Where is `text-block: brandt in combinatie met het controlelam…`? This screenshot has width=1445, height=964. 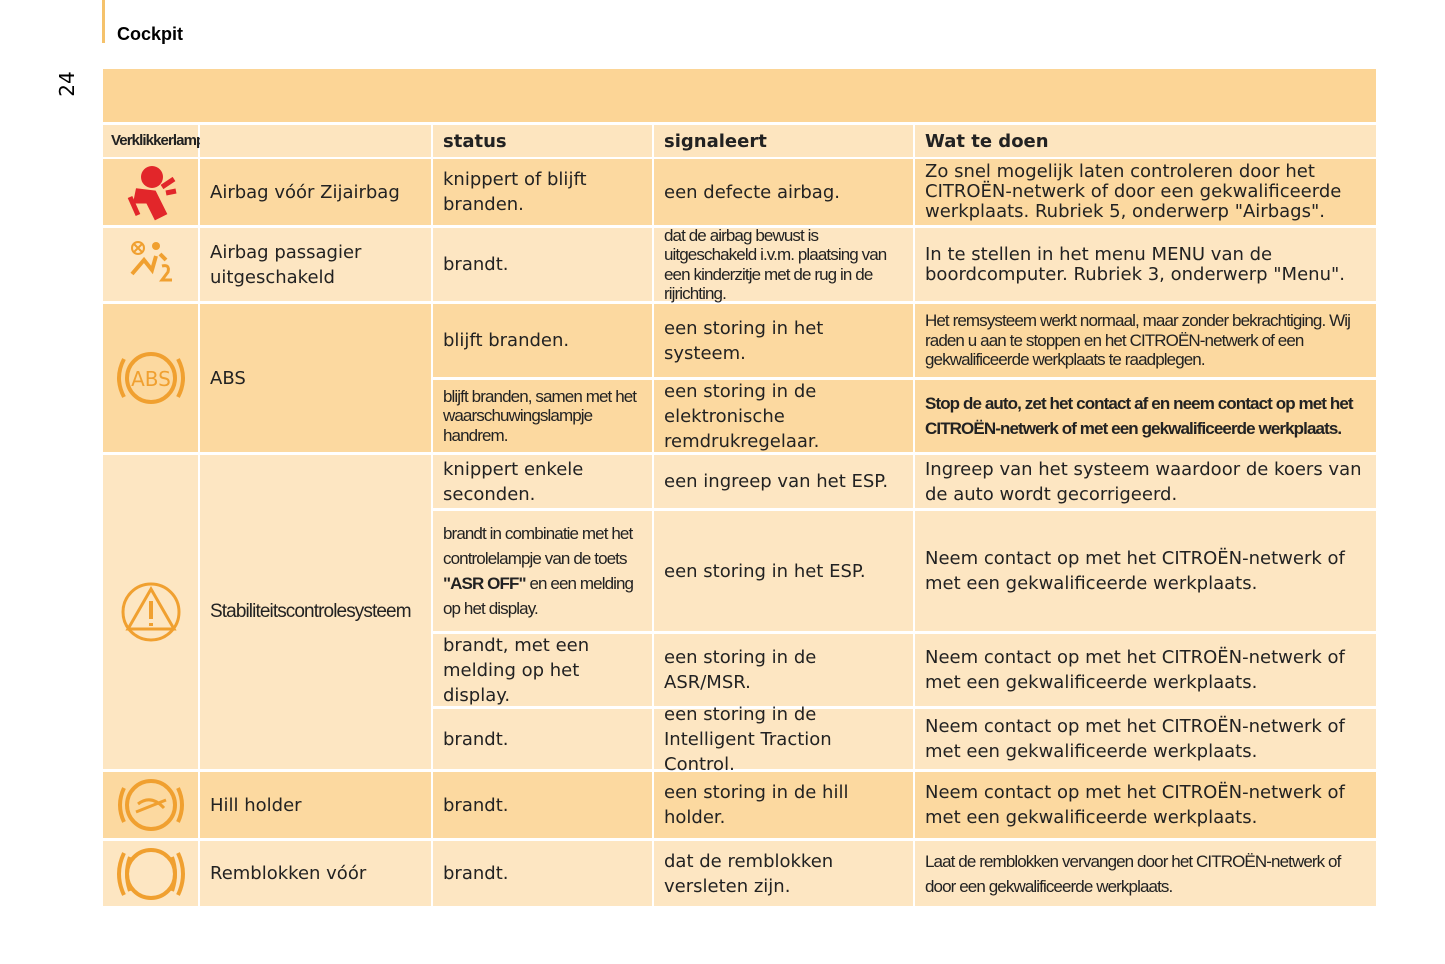
text-block: brandt in combinatie met het controlelam… is located at coordinates (542, 571).